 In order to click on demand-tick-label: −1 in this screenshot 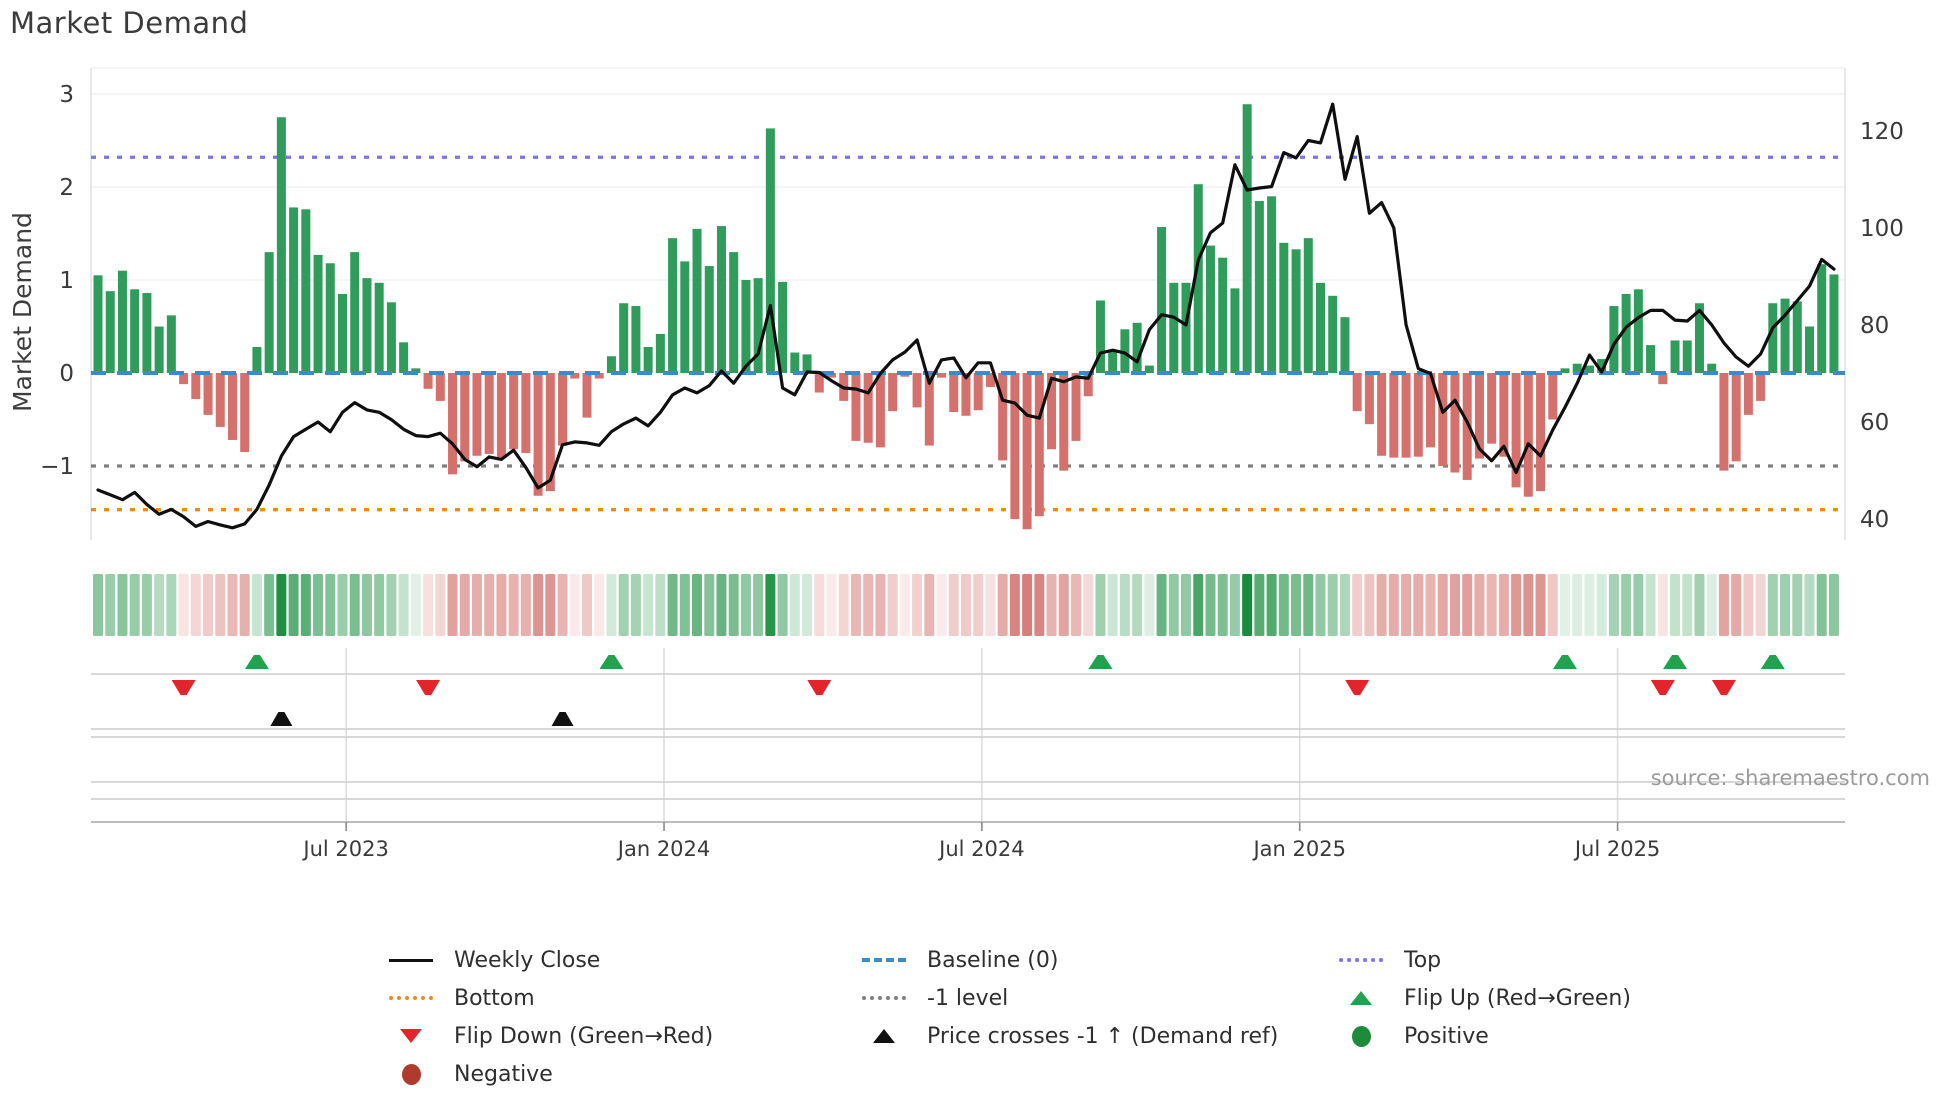, I will do `click(57, 467)`.